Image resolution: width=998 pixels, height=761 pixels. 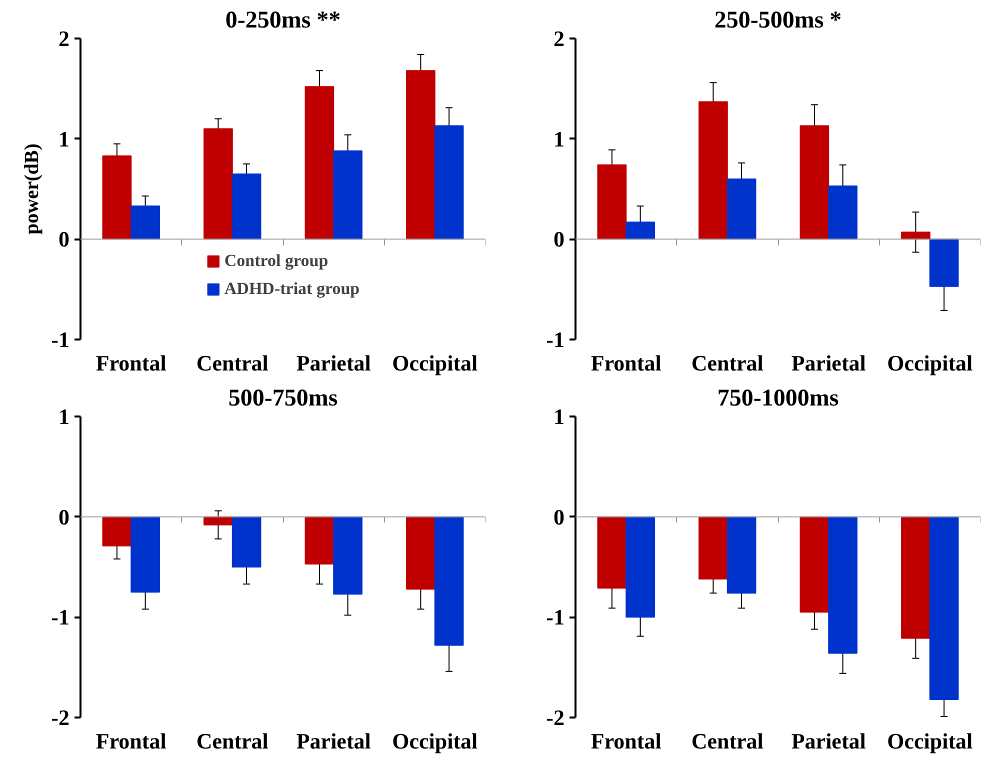 I want to click on legend-label: ADHD-triat group, so click(x=292, y=289).